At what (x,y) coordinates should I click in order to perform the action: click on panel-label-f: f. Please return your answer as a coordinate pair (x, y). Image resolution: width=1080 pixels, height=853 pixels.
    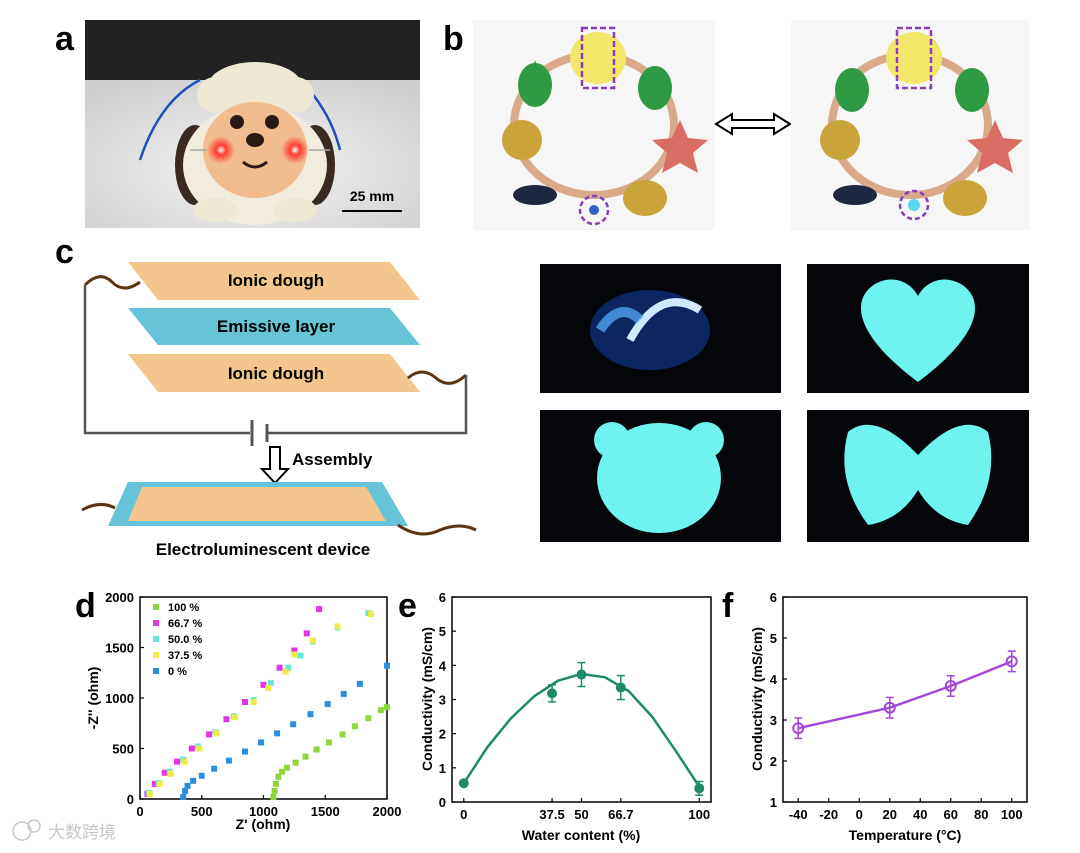
    Looking at the image, I should click on (728, 606).